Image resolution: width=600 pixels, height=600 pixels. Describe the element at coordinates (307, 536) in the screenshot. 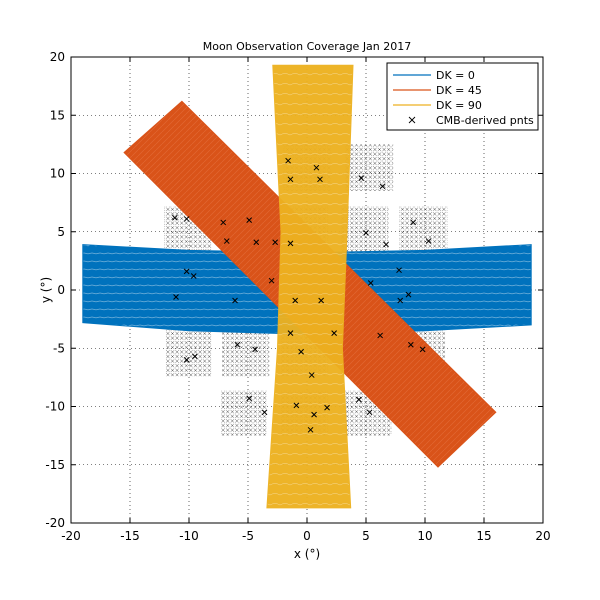

I see `x-tick-label: 0` at that location.